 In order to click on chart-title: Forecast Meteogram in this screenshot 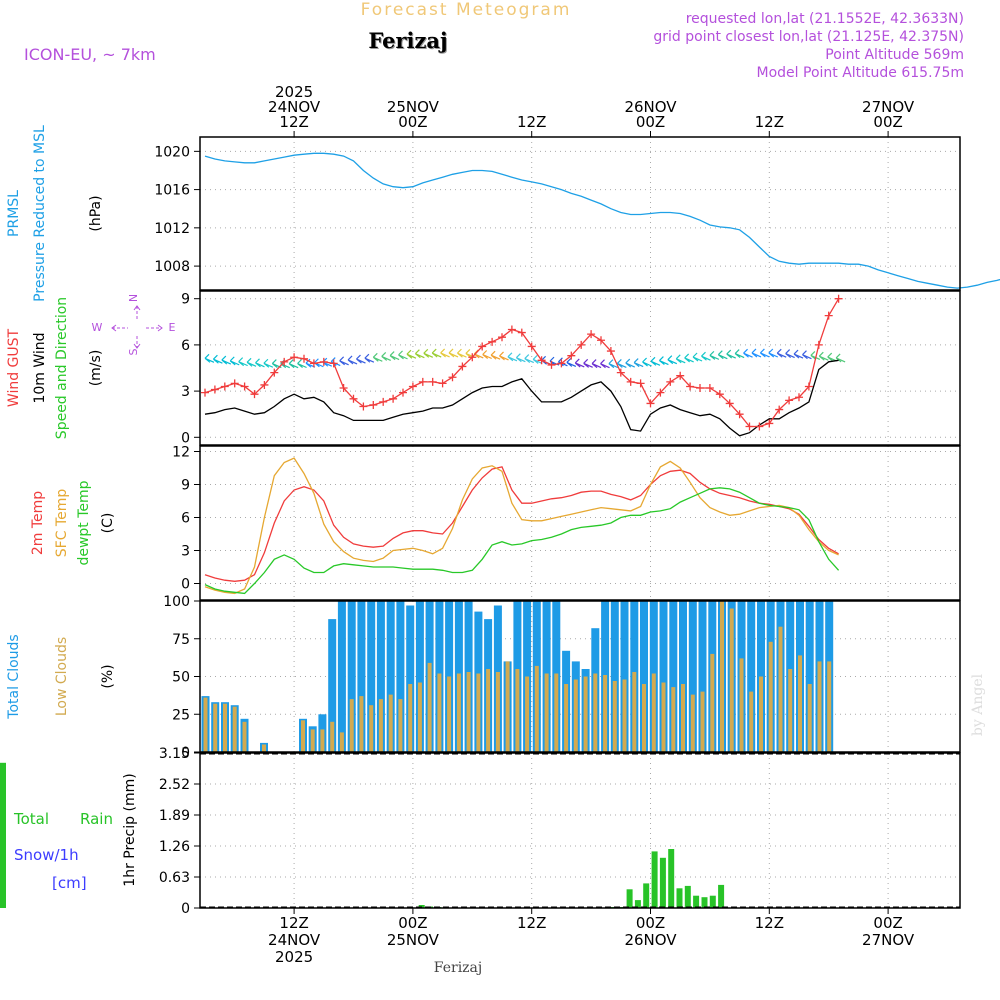, I will do `click(466, 10)`.